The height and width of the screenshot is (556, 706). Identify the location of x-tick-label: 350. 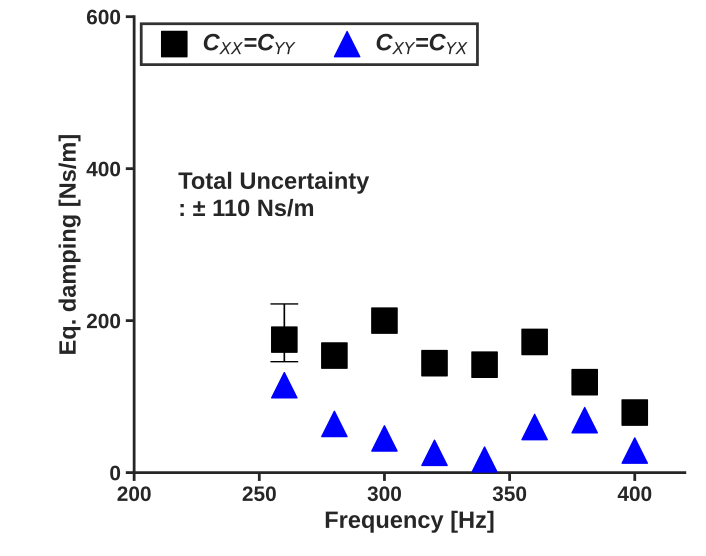
(509, 494).